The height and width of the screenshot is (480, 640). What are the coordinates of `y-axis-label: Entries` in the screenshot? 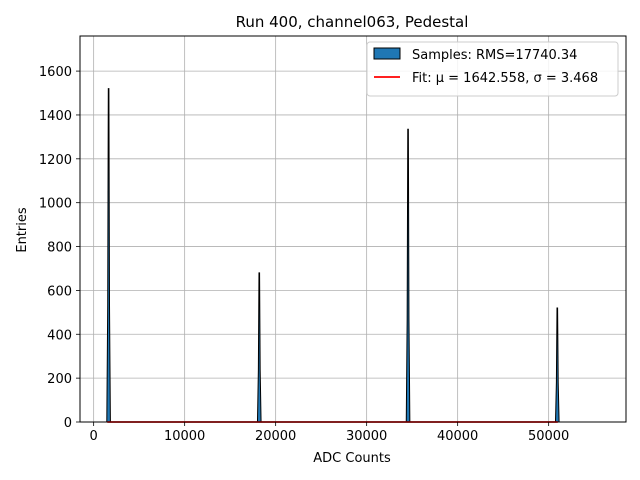 It's located at (22, 230).